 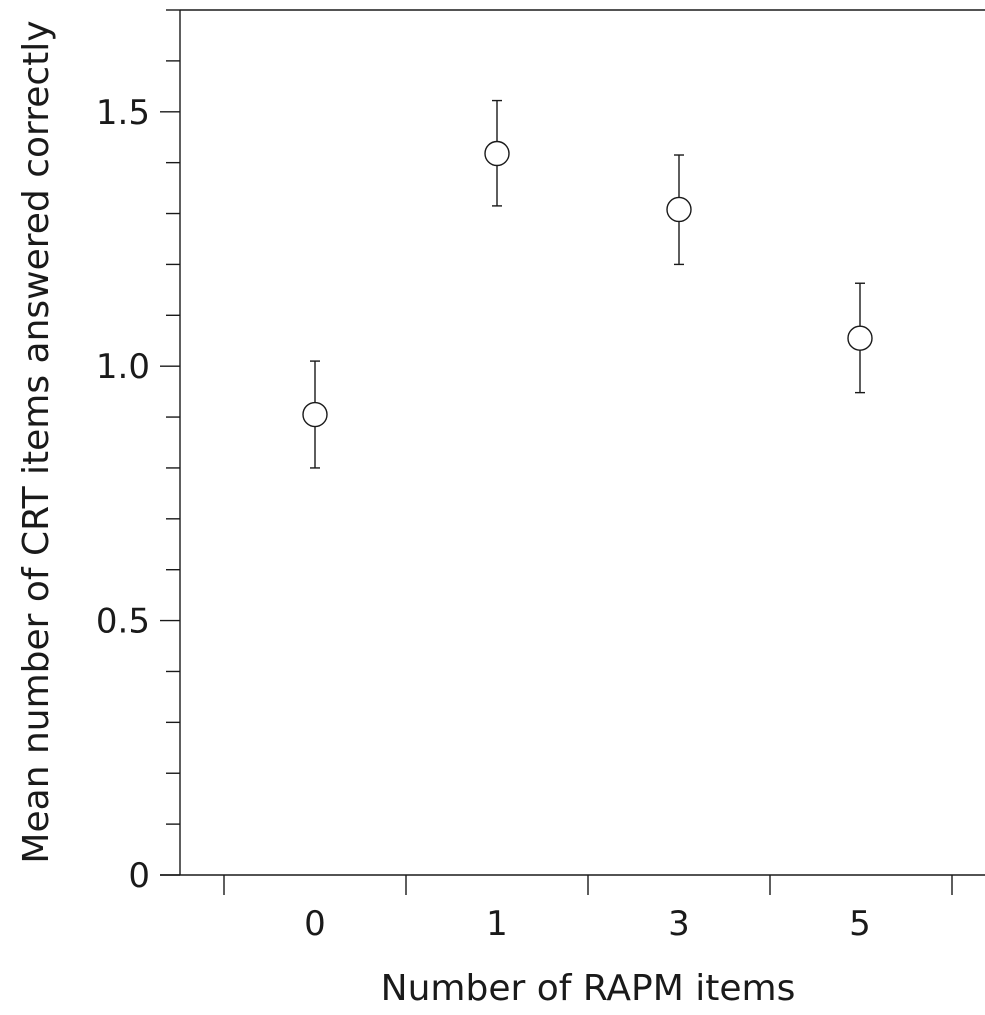 I want to click on y-tick-label: 0.5, so click(x=123, y=622).